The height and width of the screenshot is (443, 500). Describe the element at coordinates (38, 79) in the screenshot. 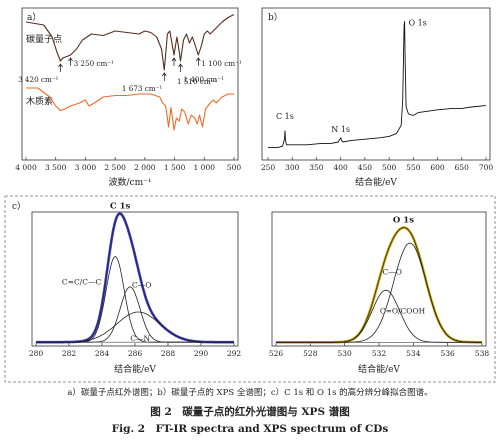

I see `ftir-annotation-0: 3 420 cm⁻¹` at that location.